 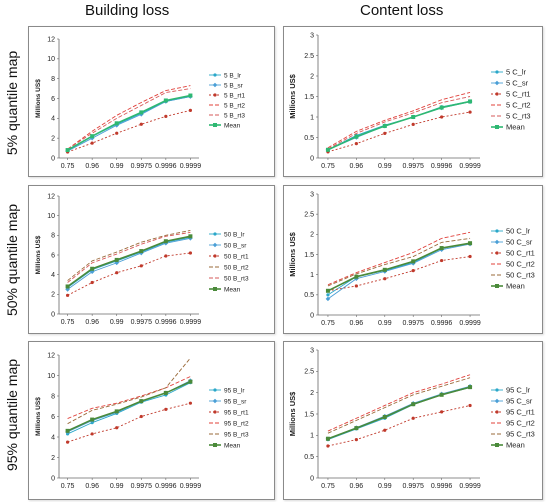 I want to click on legend-label: Mean, so click(x=232, y=125).